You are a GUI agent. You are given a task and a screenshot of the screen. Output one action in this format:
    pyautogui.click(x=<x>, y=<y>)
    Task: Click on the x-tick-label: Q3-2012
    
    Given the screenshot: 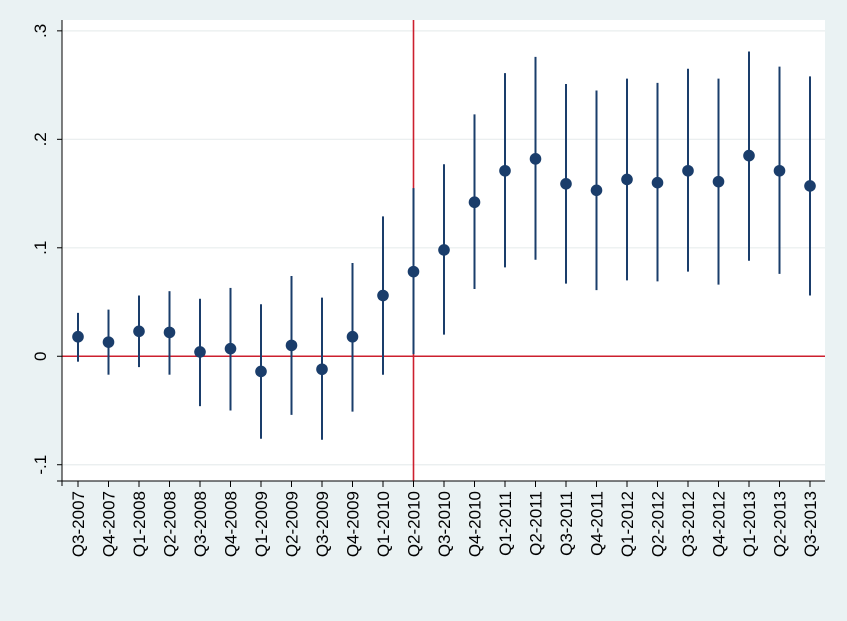 What is the action you would take?
    pyautogui.click(x=688, y=524)
    